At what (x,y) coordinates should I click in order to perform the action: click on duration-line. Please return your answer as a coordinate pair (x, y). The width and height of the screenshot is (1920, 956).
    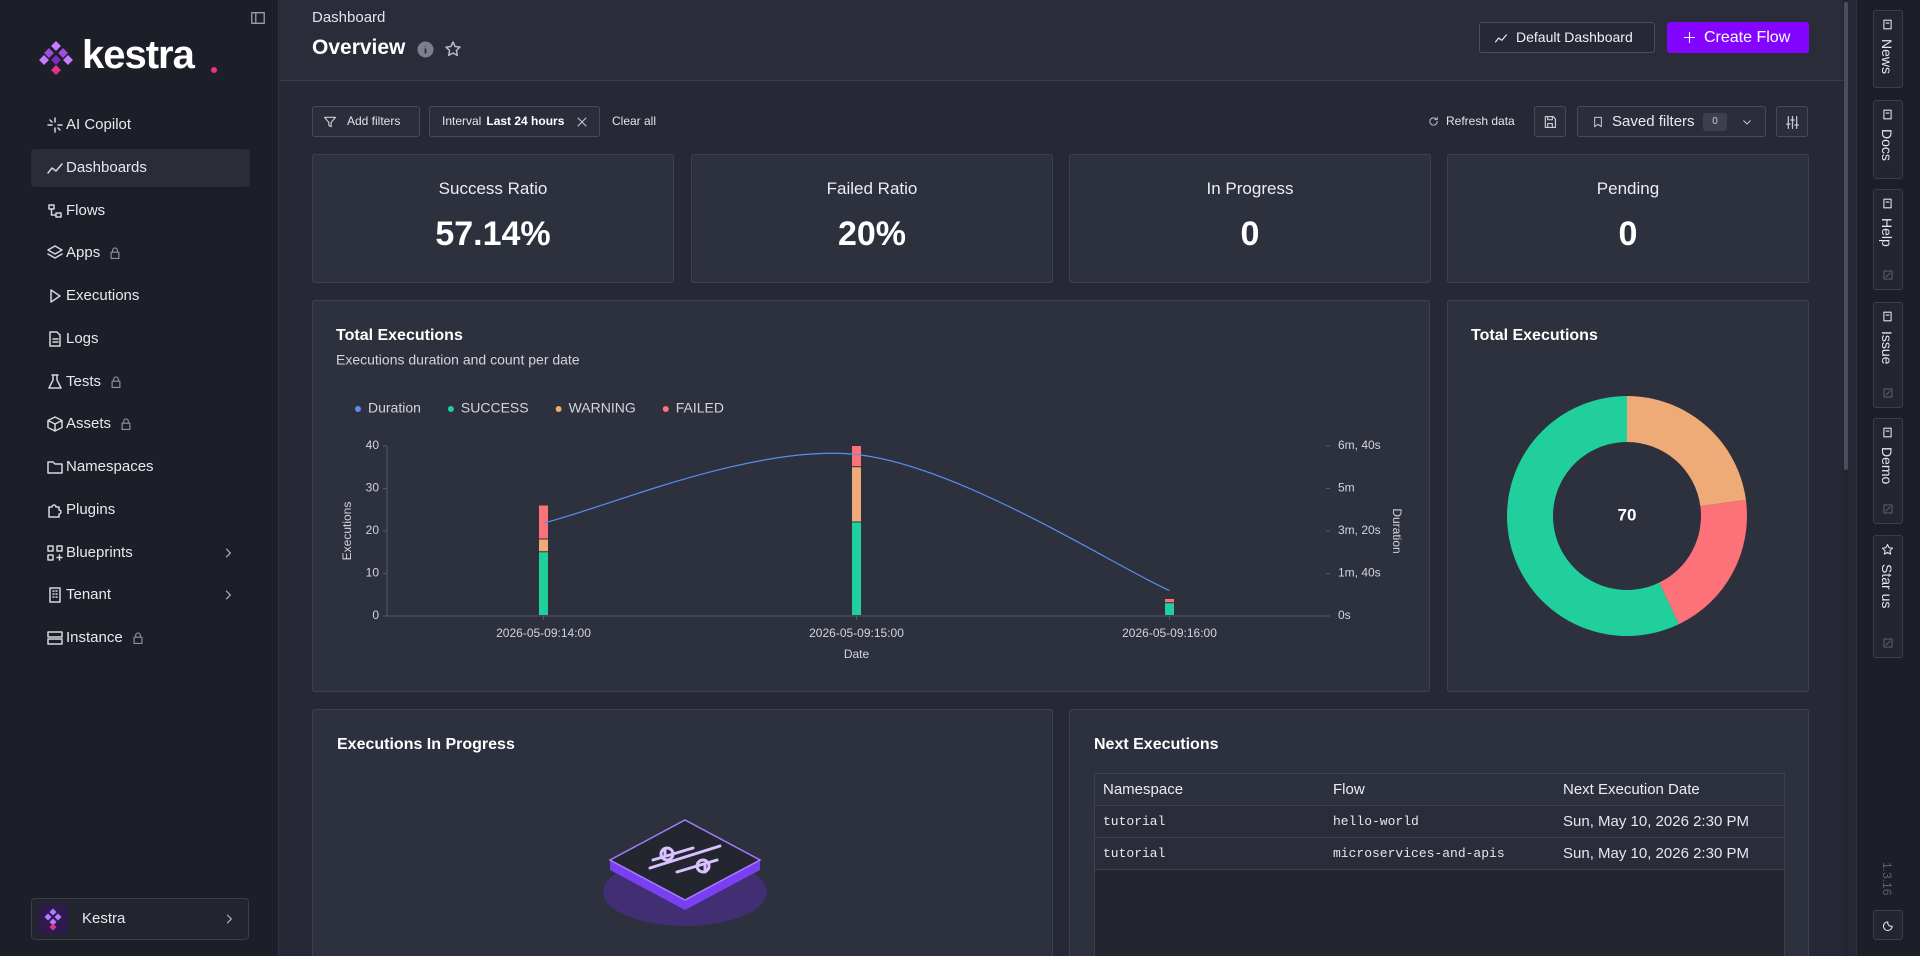
    Looking at the image, I should click on (856, 522).